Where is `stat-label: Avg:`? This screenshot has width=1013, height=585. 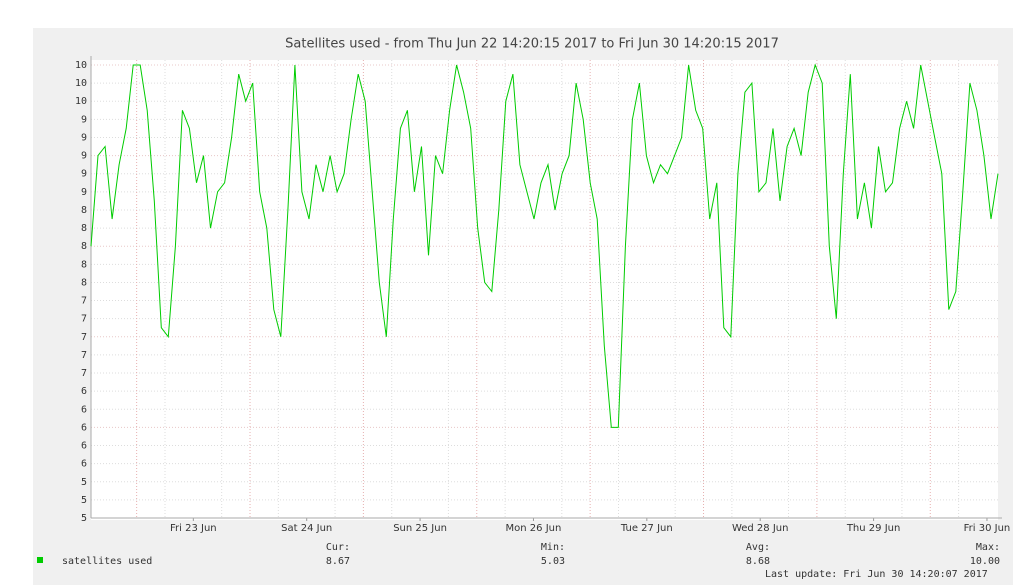
stat-label: Avg: is located at coordinates (758, 547).